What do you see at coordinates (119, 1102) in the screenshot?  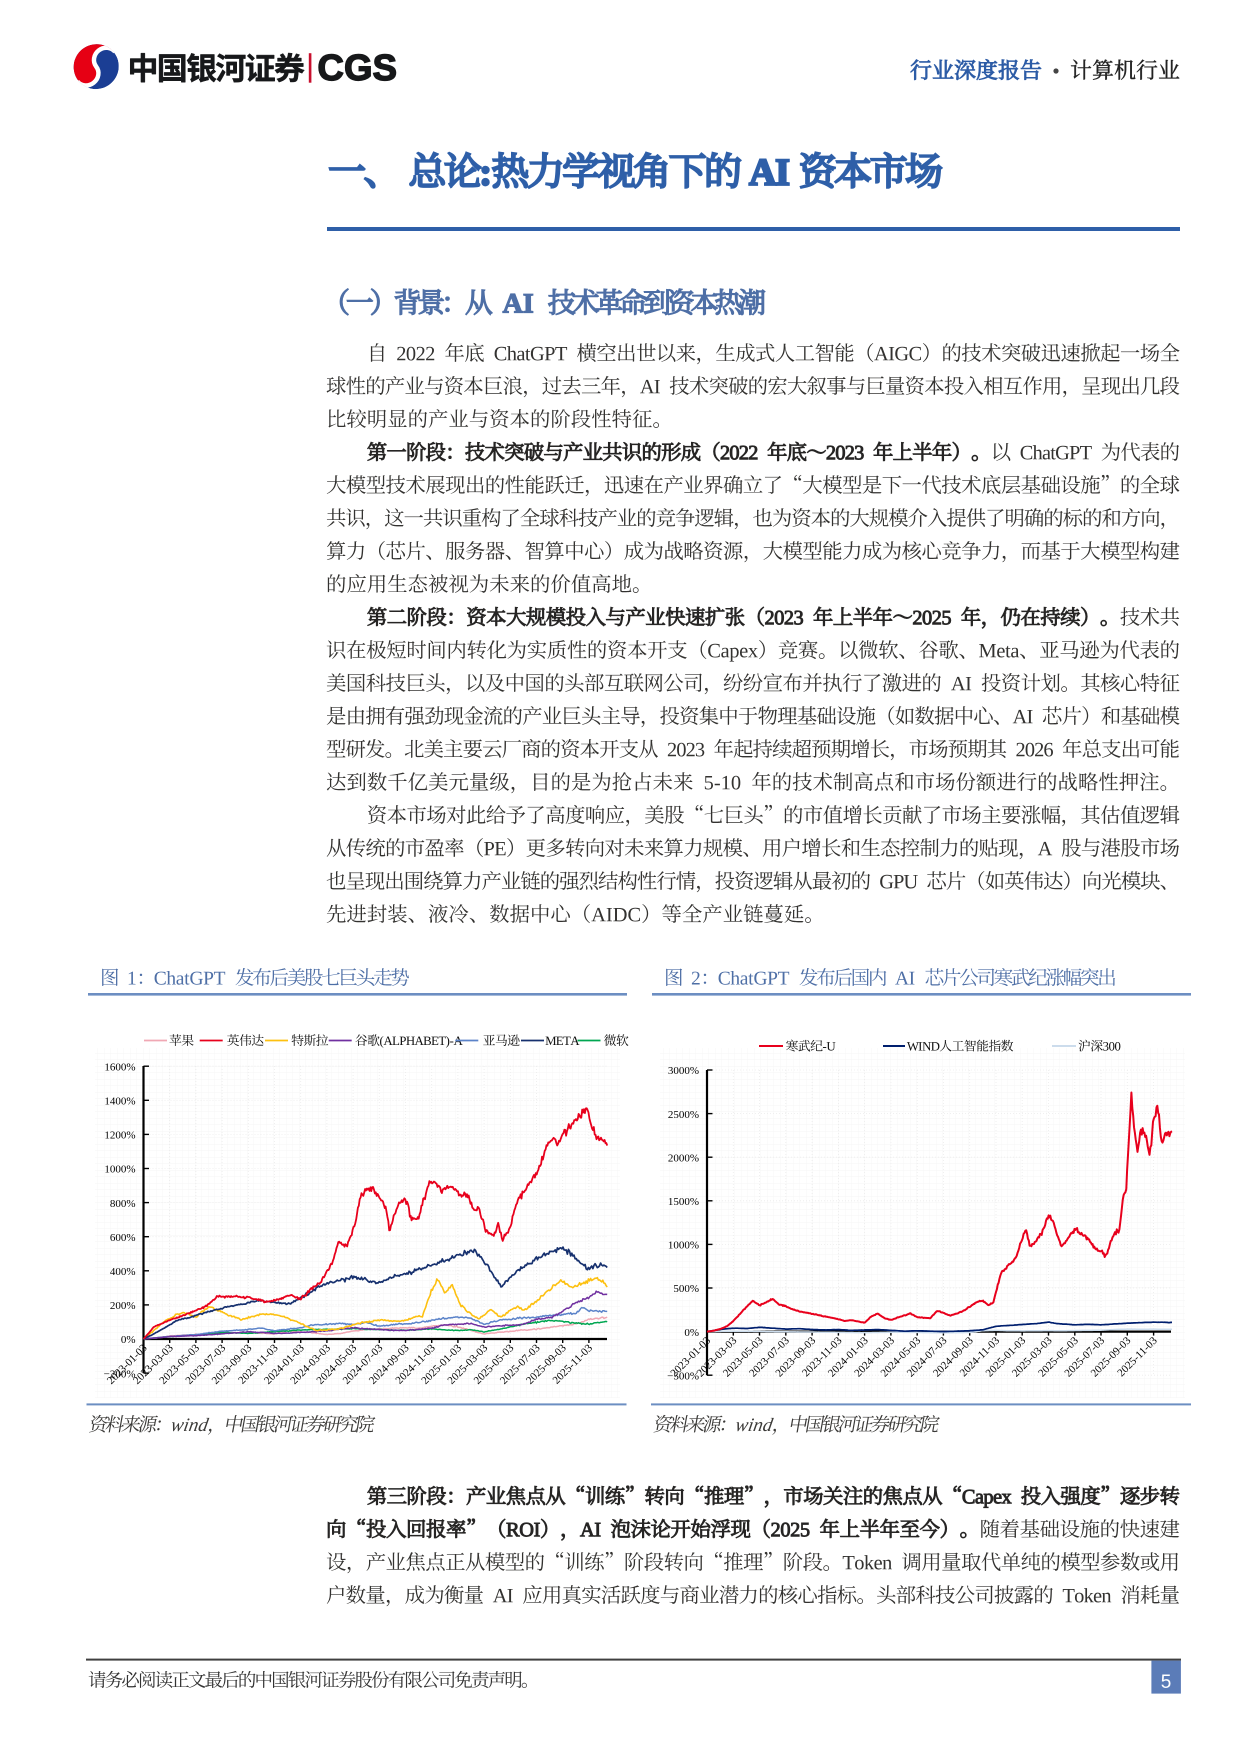 I see `svg-text: 1400%` at bounding box center [119, 1102].